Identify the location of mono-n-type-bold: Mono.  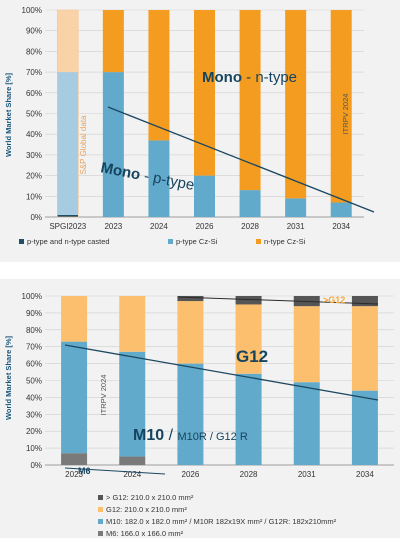
(222, 77).